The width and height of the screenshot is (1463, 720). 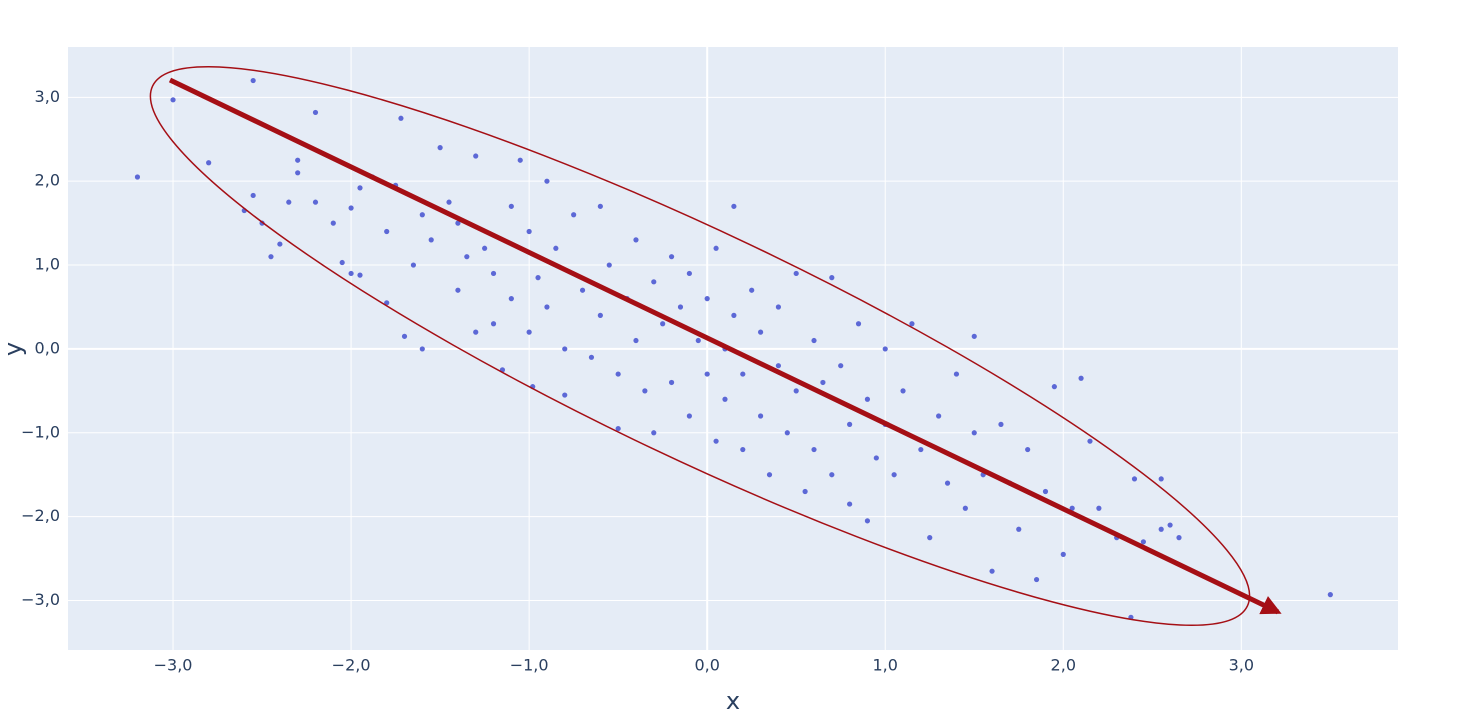 I want to click on x-tick-label: −3,0, so click(x=173, y=665).